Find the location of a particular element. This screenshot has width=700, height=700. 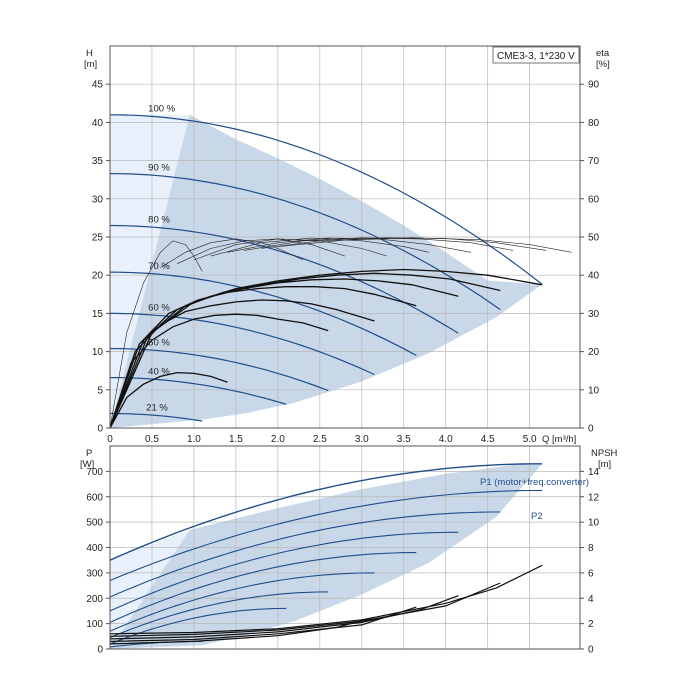

speed-label: 100 % is located at coordinates (161, 109).